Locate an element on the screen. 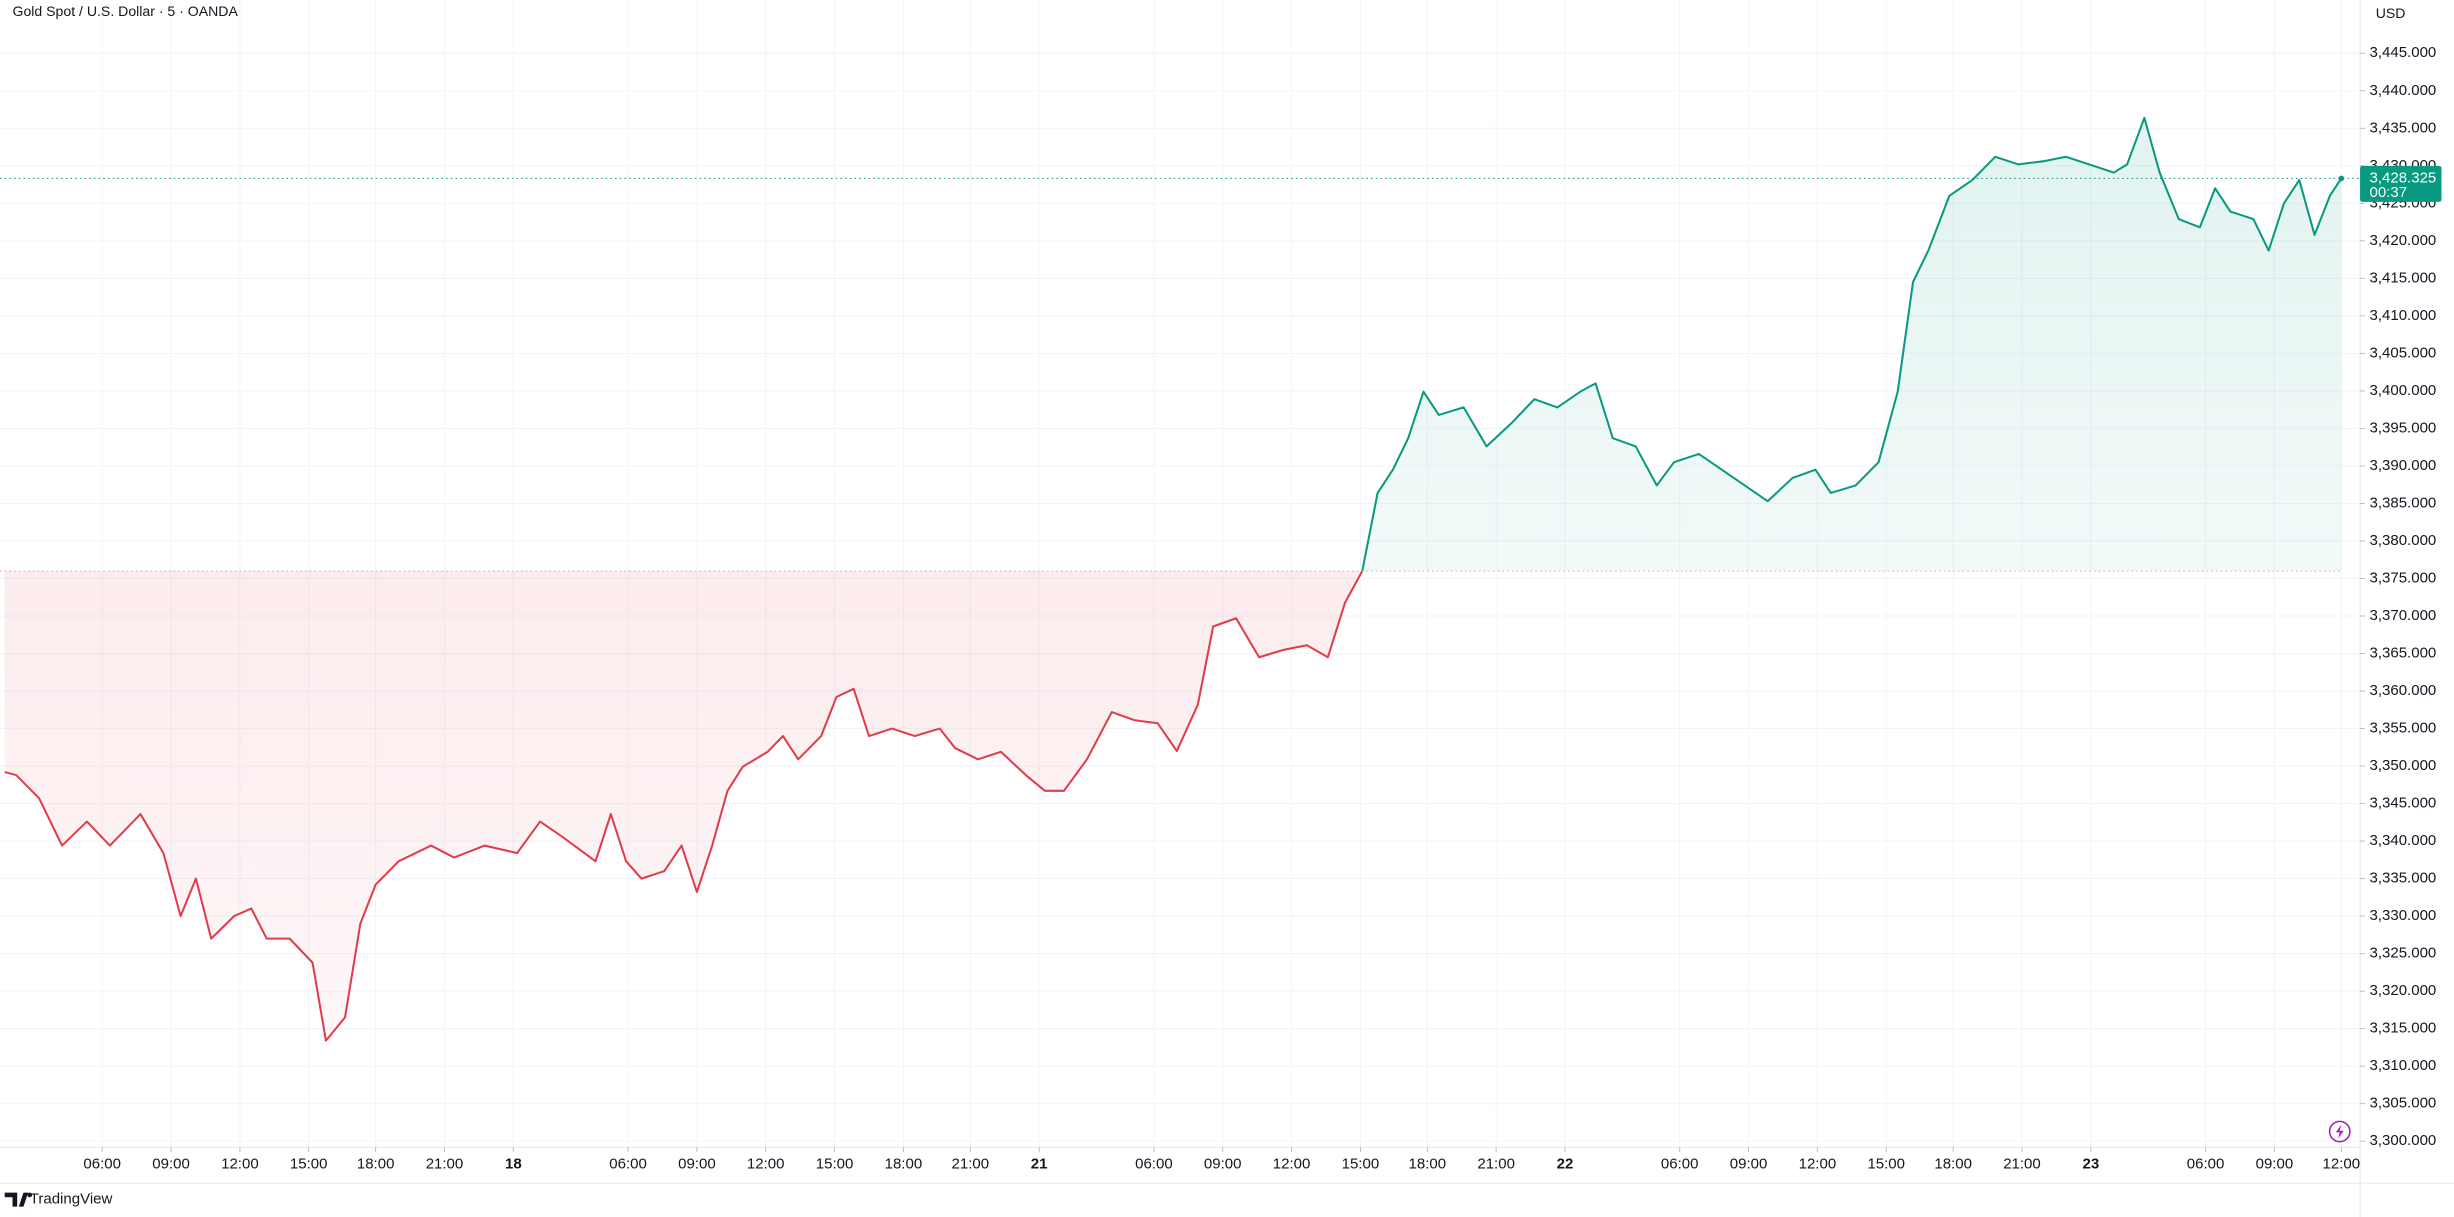 The height and width of the screenshot is (1217, 2454). y-tick-label: 3,390.000 is located at coordinates (2402, 465).